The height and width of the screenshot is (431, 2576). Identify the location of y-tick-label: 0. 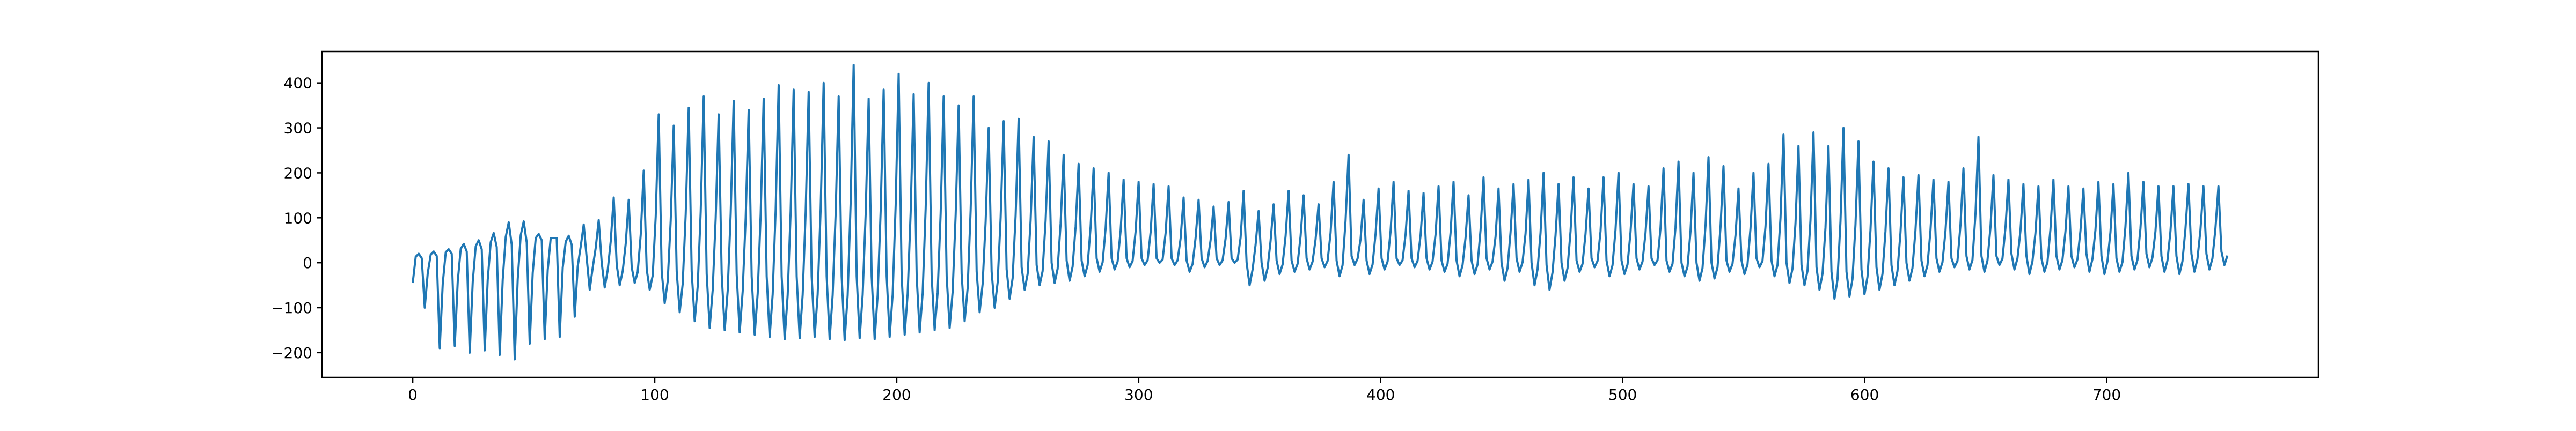
(307, 263).